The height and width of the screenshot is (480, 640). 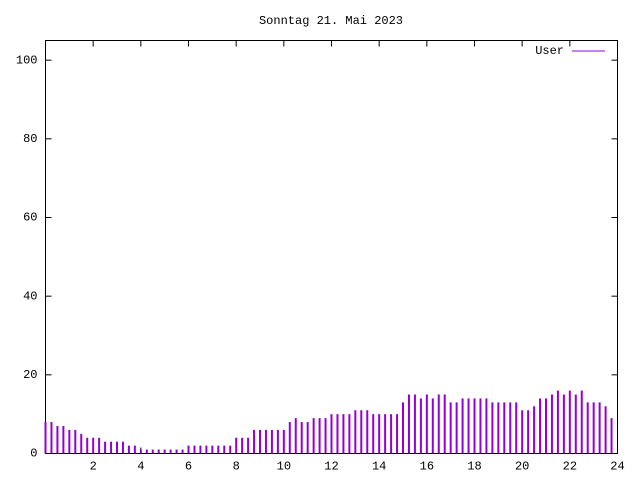 I want to click on y-tick-label: 40, so click(x=30, y=296).